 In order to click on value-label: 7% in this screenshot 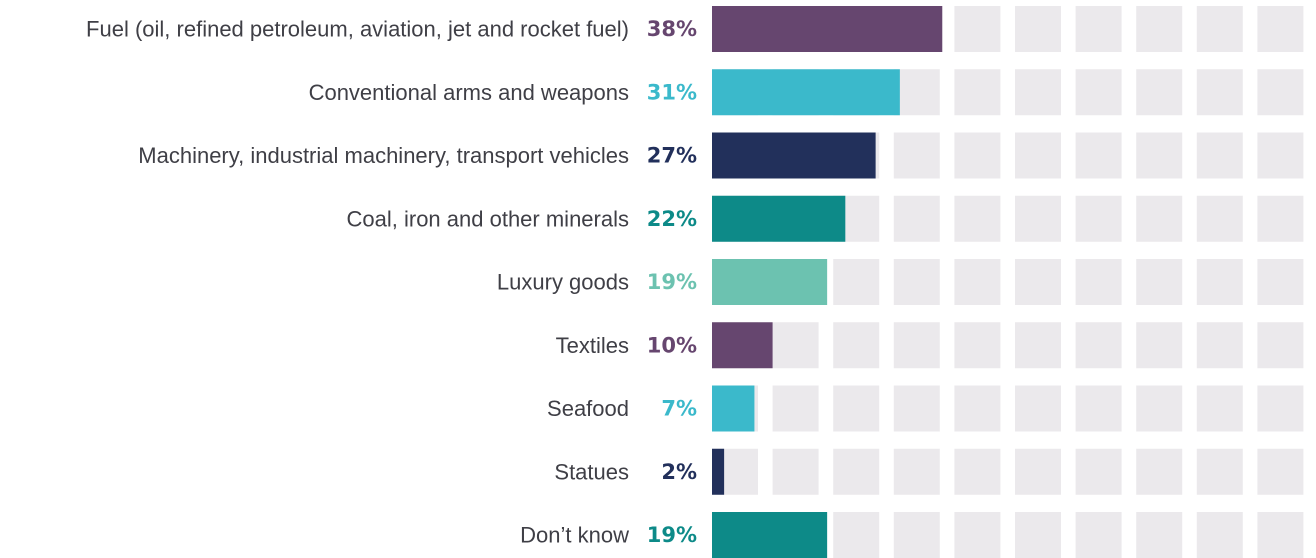, I will do `click(679, 409)`.